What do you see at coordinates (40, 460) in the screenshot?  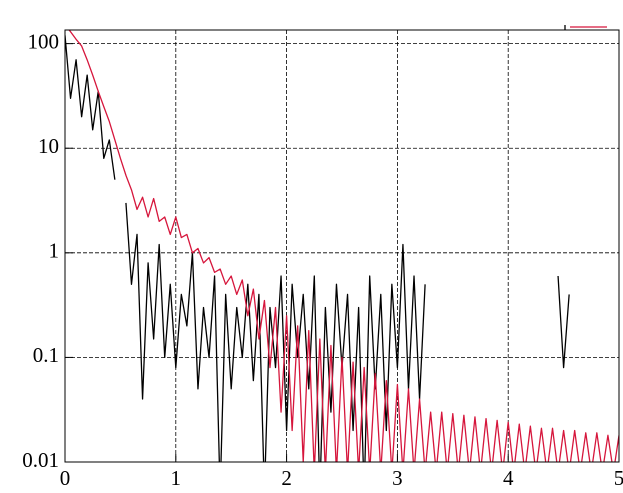 I see `y-tick-label: 0.01` at bounding box center [40, 460].